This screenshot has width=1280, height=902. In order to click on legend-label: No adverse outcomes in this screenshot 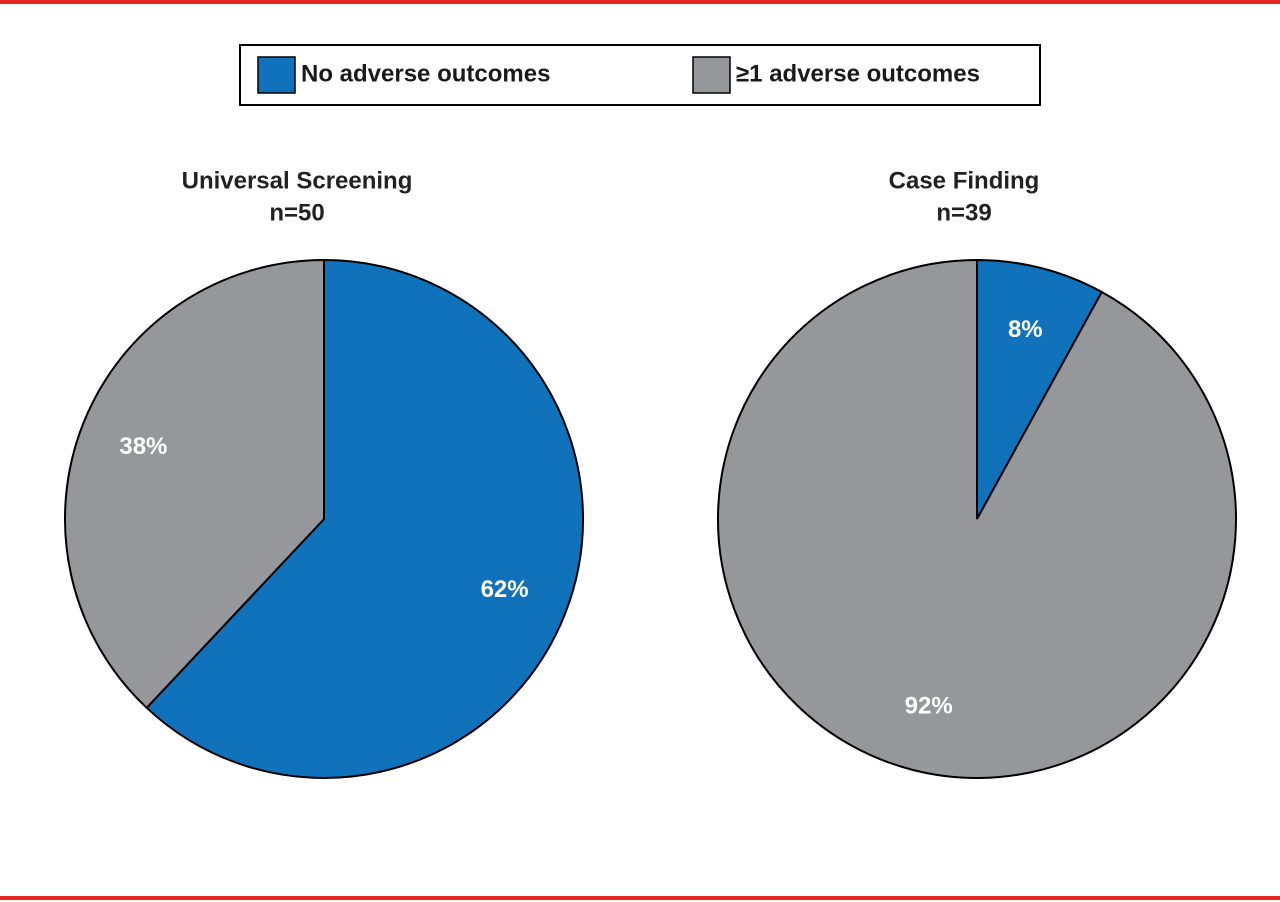, I will do `click(425, 73)`.